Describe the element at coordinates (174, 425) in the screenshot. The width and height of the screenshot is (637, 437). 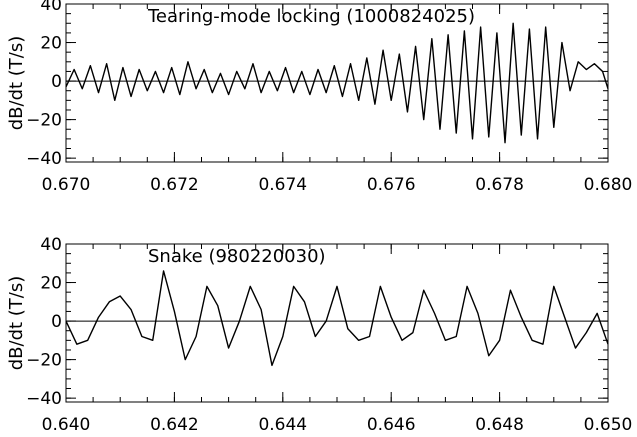
I see `x-tick-label: 0.642` at that location.